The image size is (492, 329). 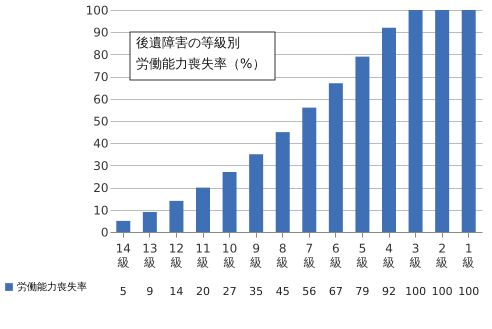 What do you see at coordinates (203, 256) in the screenshot?
I see `x-tick-label: 11級` at bounding box center [203, 256].